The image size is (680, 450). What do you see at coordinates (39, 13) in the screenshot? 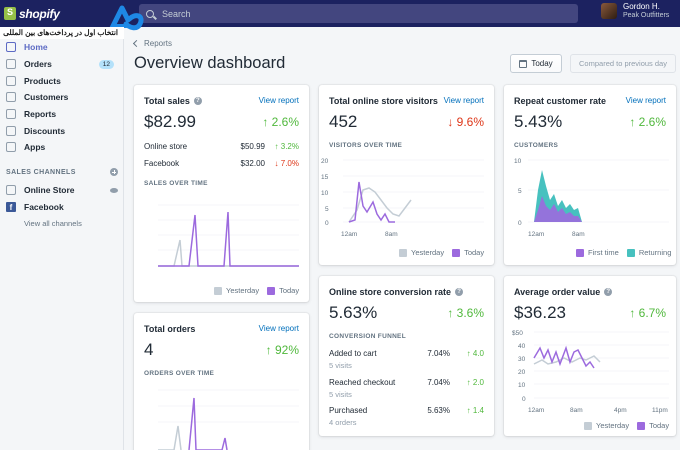
I see `brand-name: shopify` at bounding box center [39, 13].